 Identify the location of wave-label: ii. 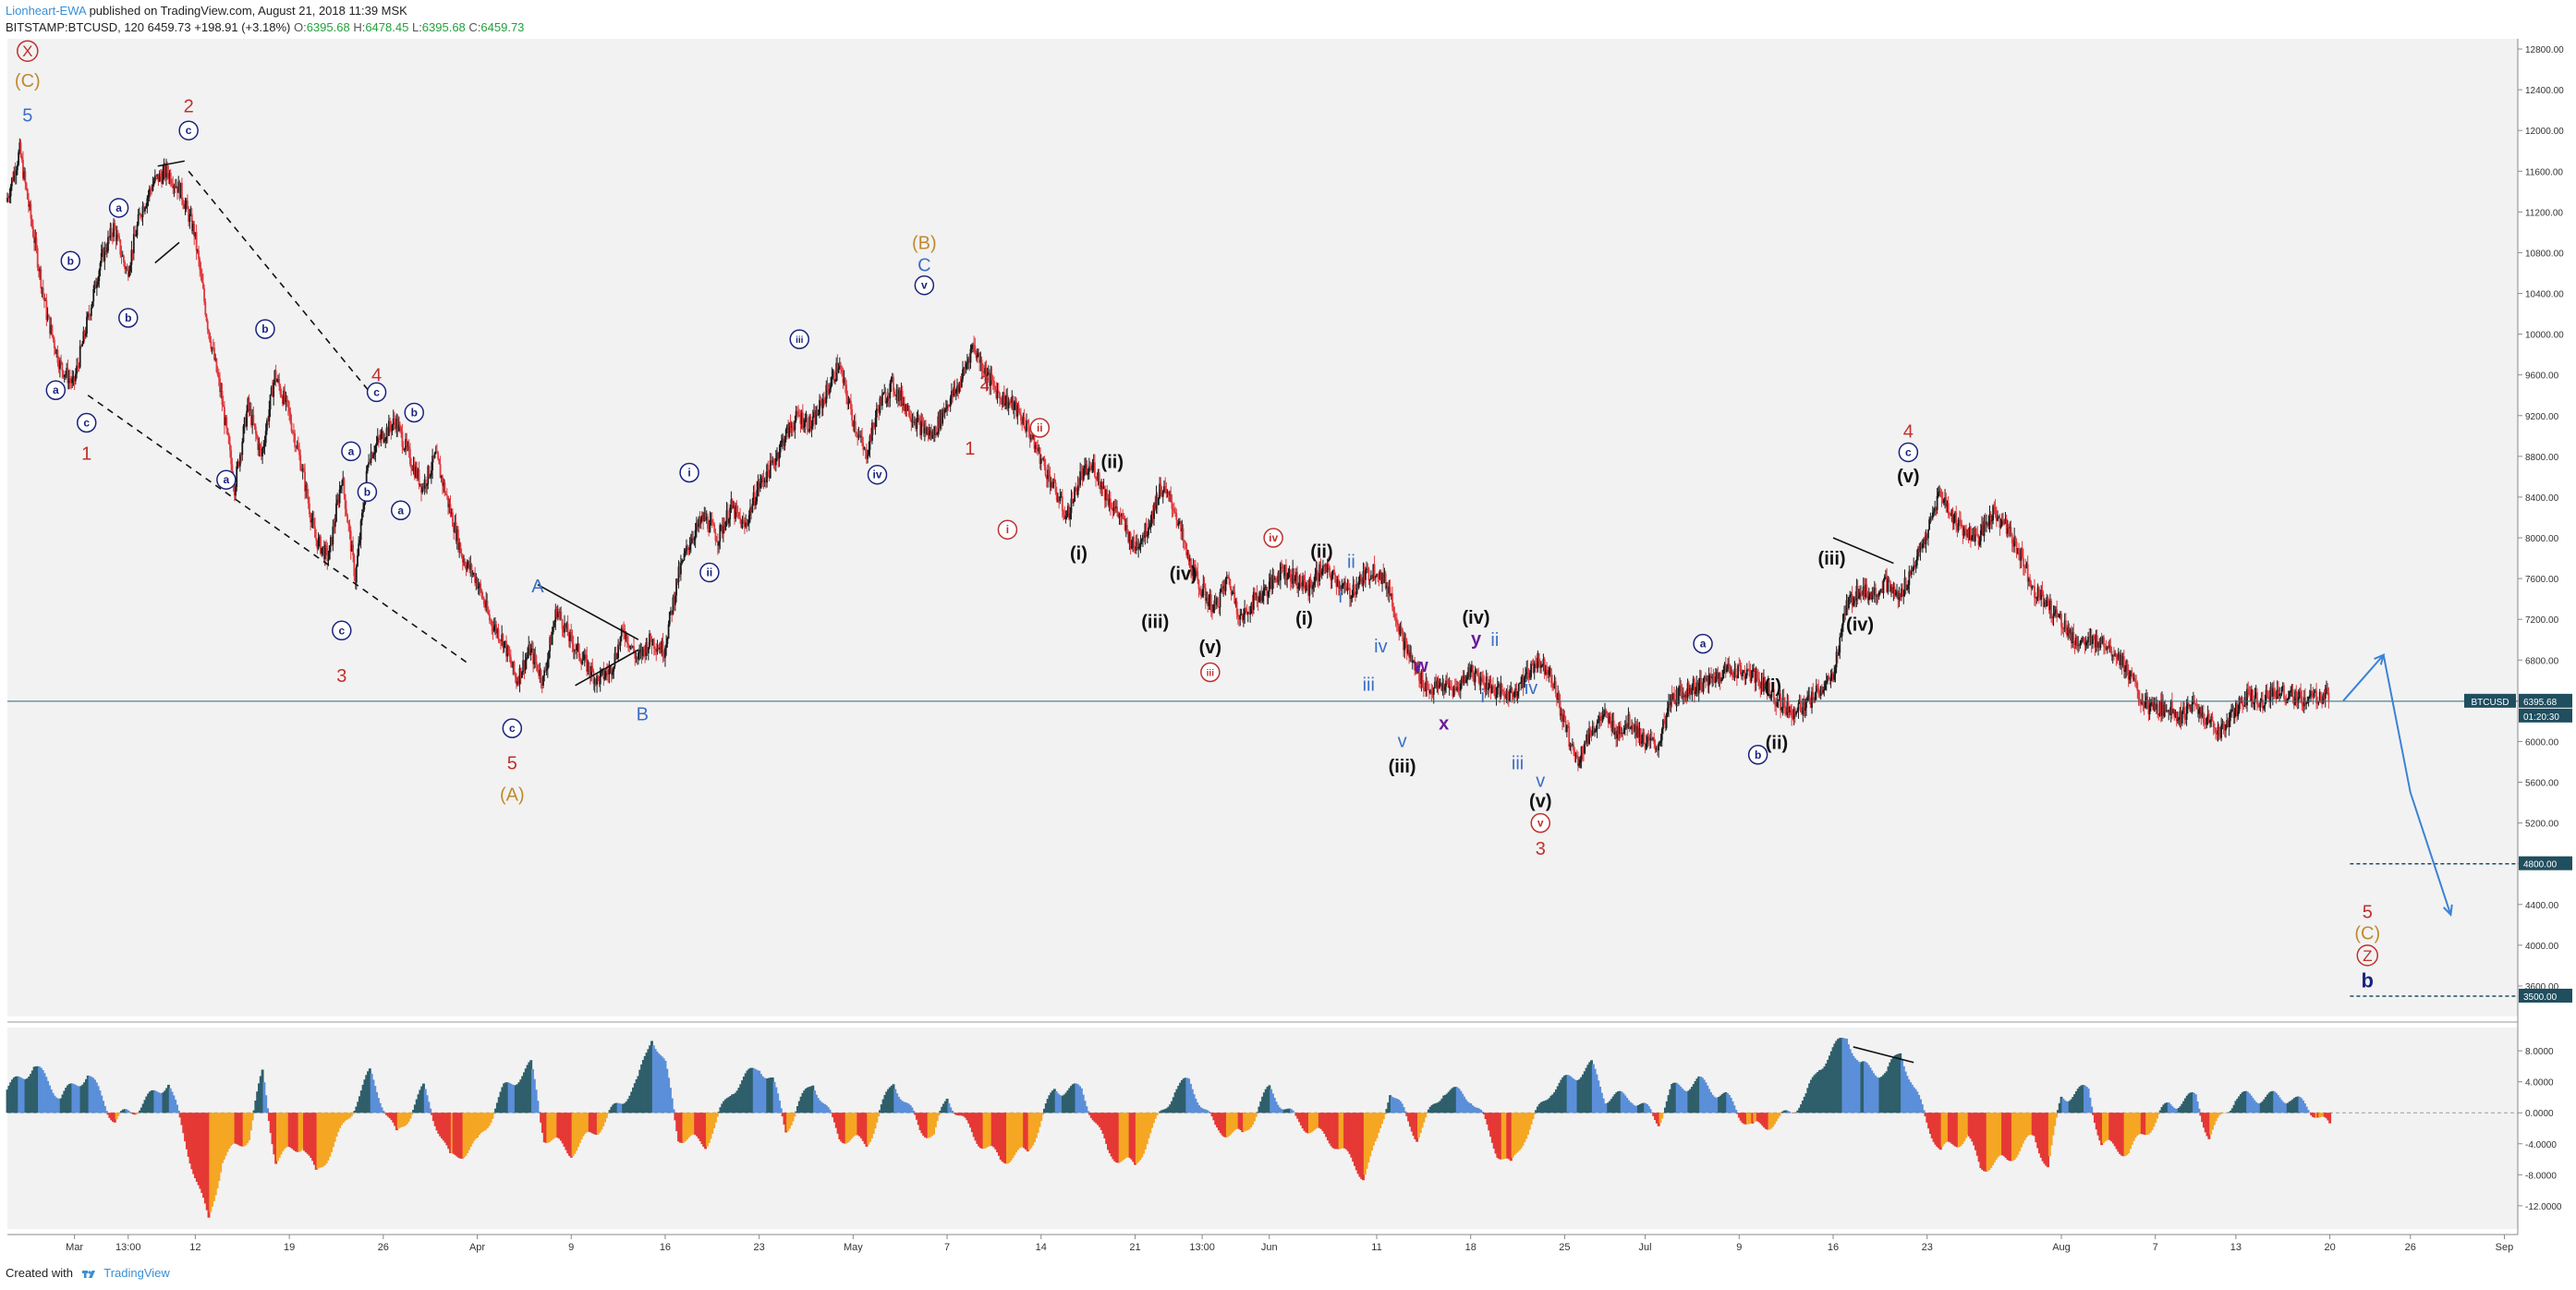
(1351, 562).